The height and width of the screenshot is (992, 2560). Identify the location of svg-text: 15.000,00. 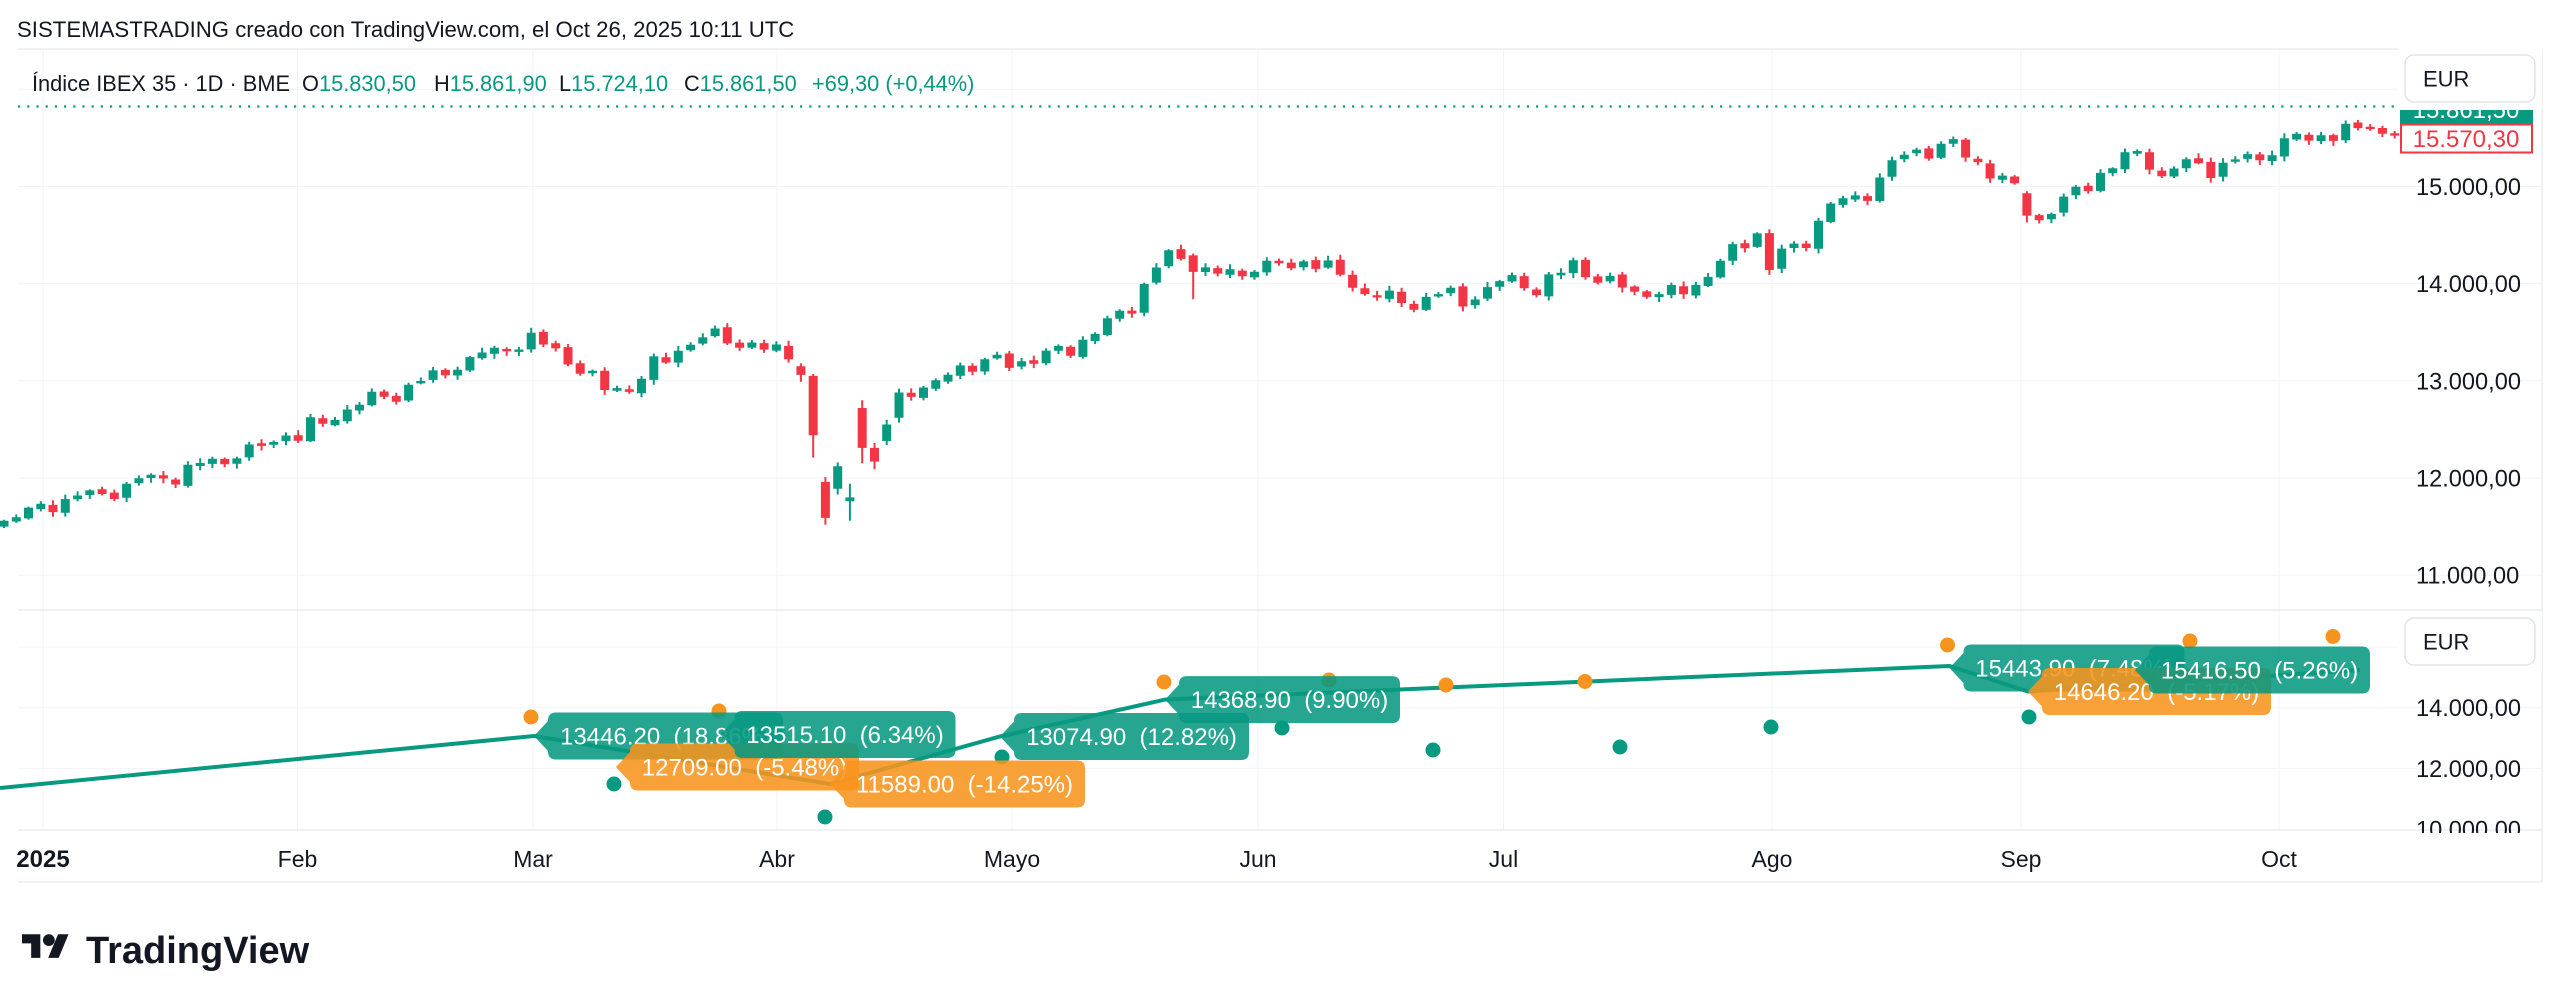
(2468, 188).